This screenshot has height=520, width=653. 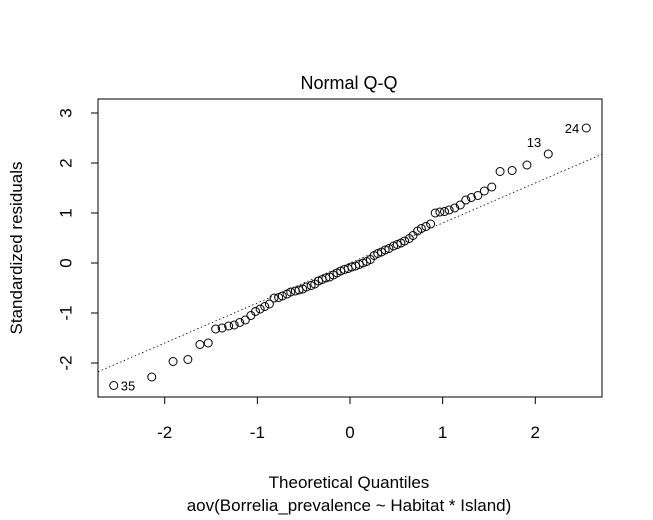 What do you see at coordinates (348, 419) in the screenshot?
I see `x-axis: -2 -1 0 1 2` at bounding box center [348, 419].